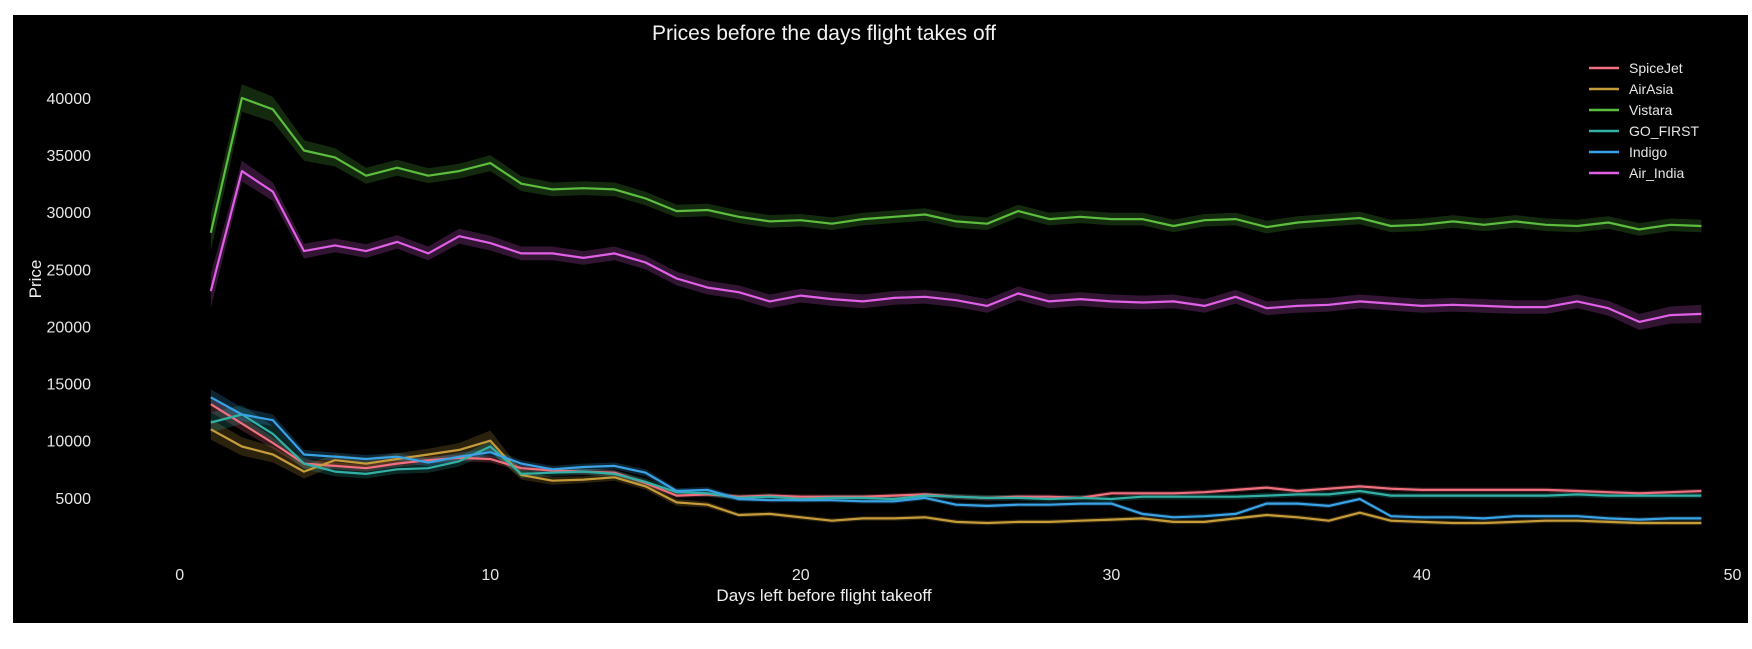 Image resolution: width=1752 pixels, height=649 pixels. I want to click on legend-label: Indigo, so click(1648, 152).